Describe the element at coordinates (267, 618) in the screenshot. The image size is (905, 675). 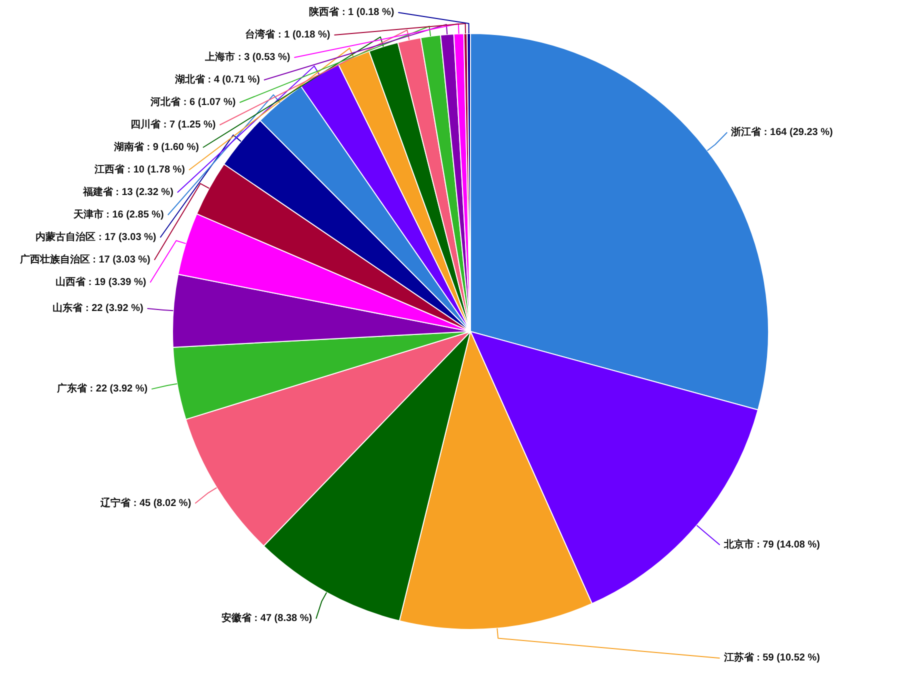
I see `slice-label: 安徽省 : 47 (8.38 %)` at that location.